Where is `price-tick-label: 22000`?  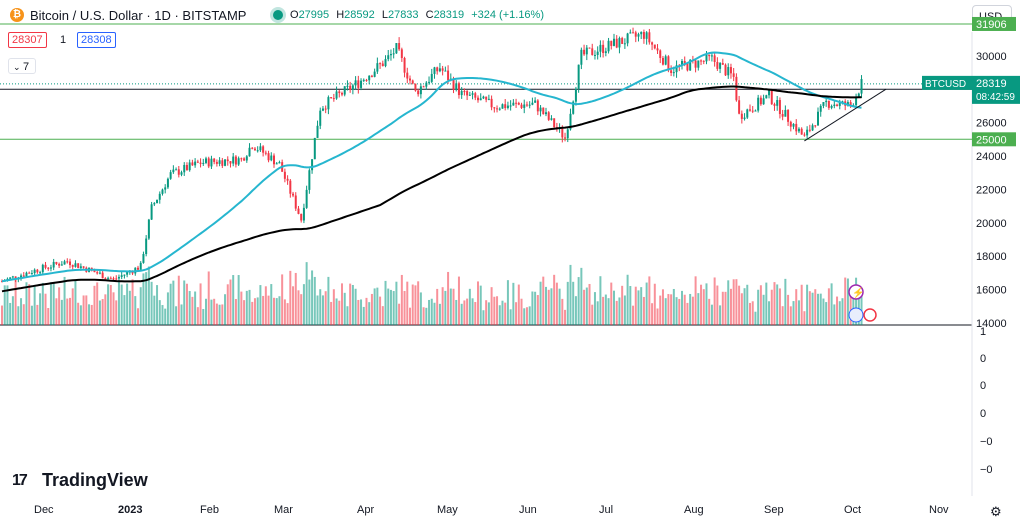
price-tick-label: 22000 is located at coordinates (991, 190).